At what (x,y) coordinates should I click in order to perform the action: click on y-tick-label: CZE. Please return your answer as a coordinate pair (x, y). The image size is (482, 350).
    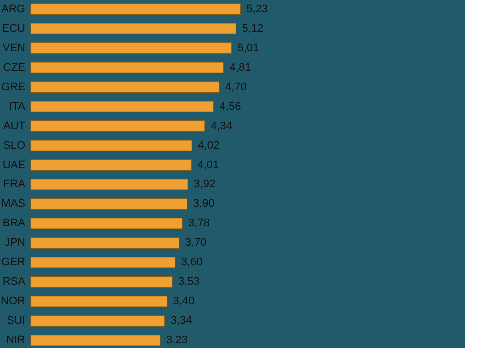
    Looking at the image, I should click on (15, 68).